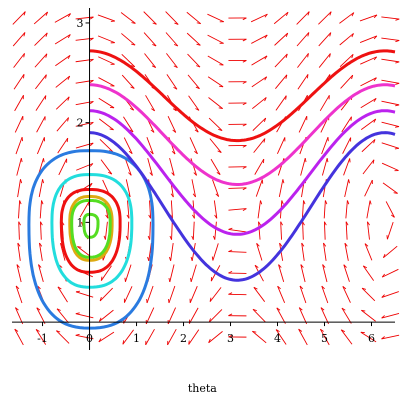 This screenshot has width=400, height=400. Describe the element at coordinates (183, 338) in the screenshot. I see `x-tick-label: 2` at that location.